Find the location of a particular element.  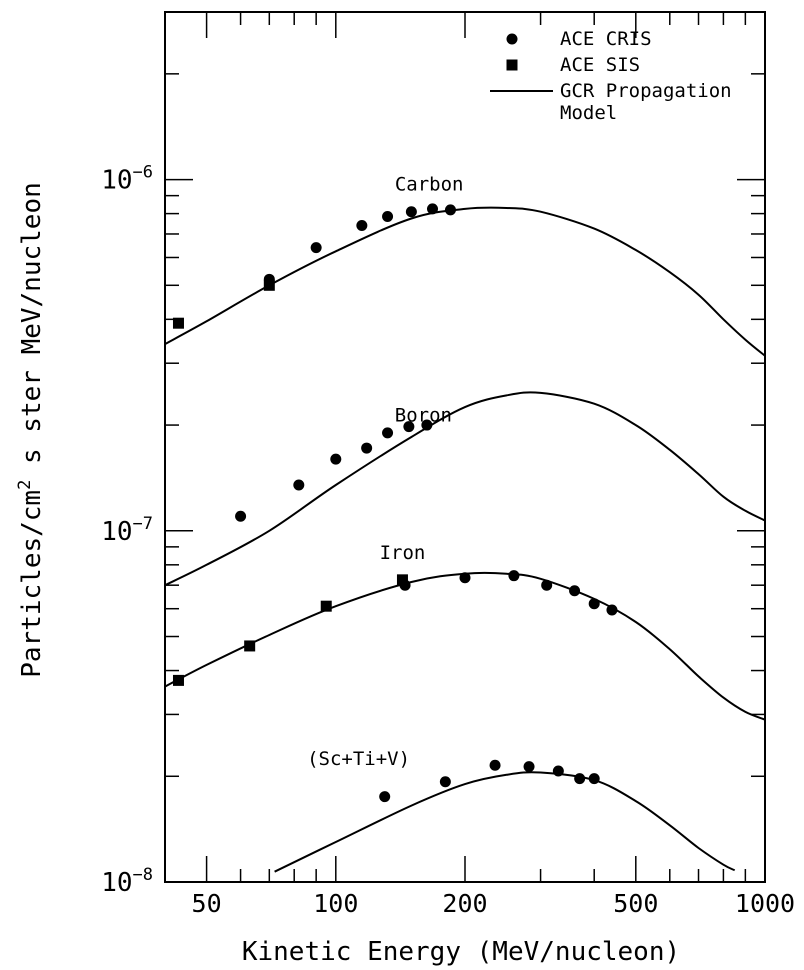

y-tick-label: 10⁻⁸ is located at coordinates (127, 881).